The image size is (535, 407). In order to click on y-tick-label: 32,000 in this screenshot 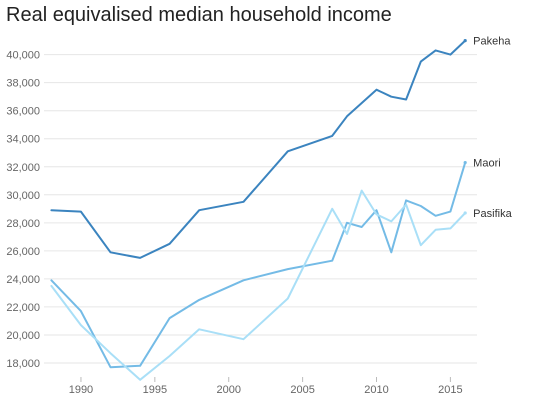, I will do `click(23, 168)`.